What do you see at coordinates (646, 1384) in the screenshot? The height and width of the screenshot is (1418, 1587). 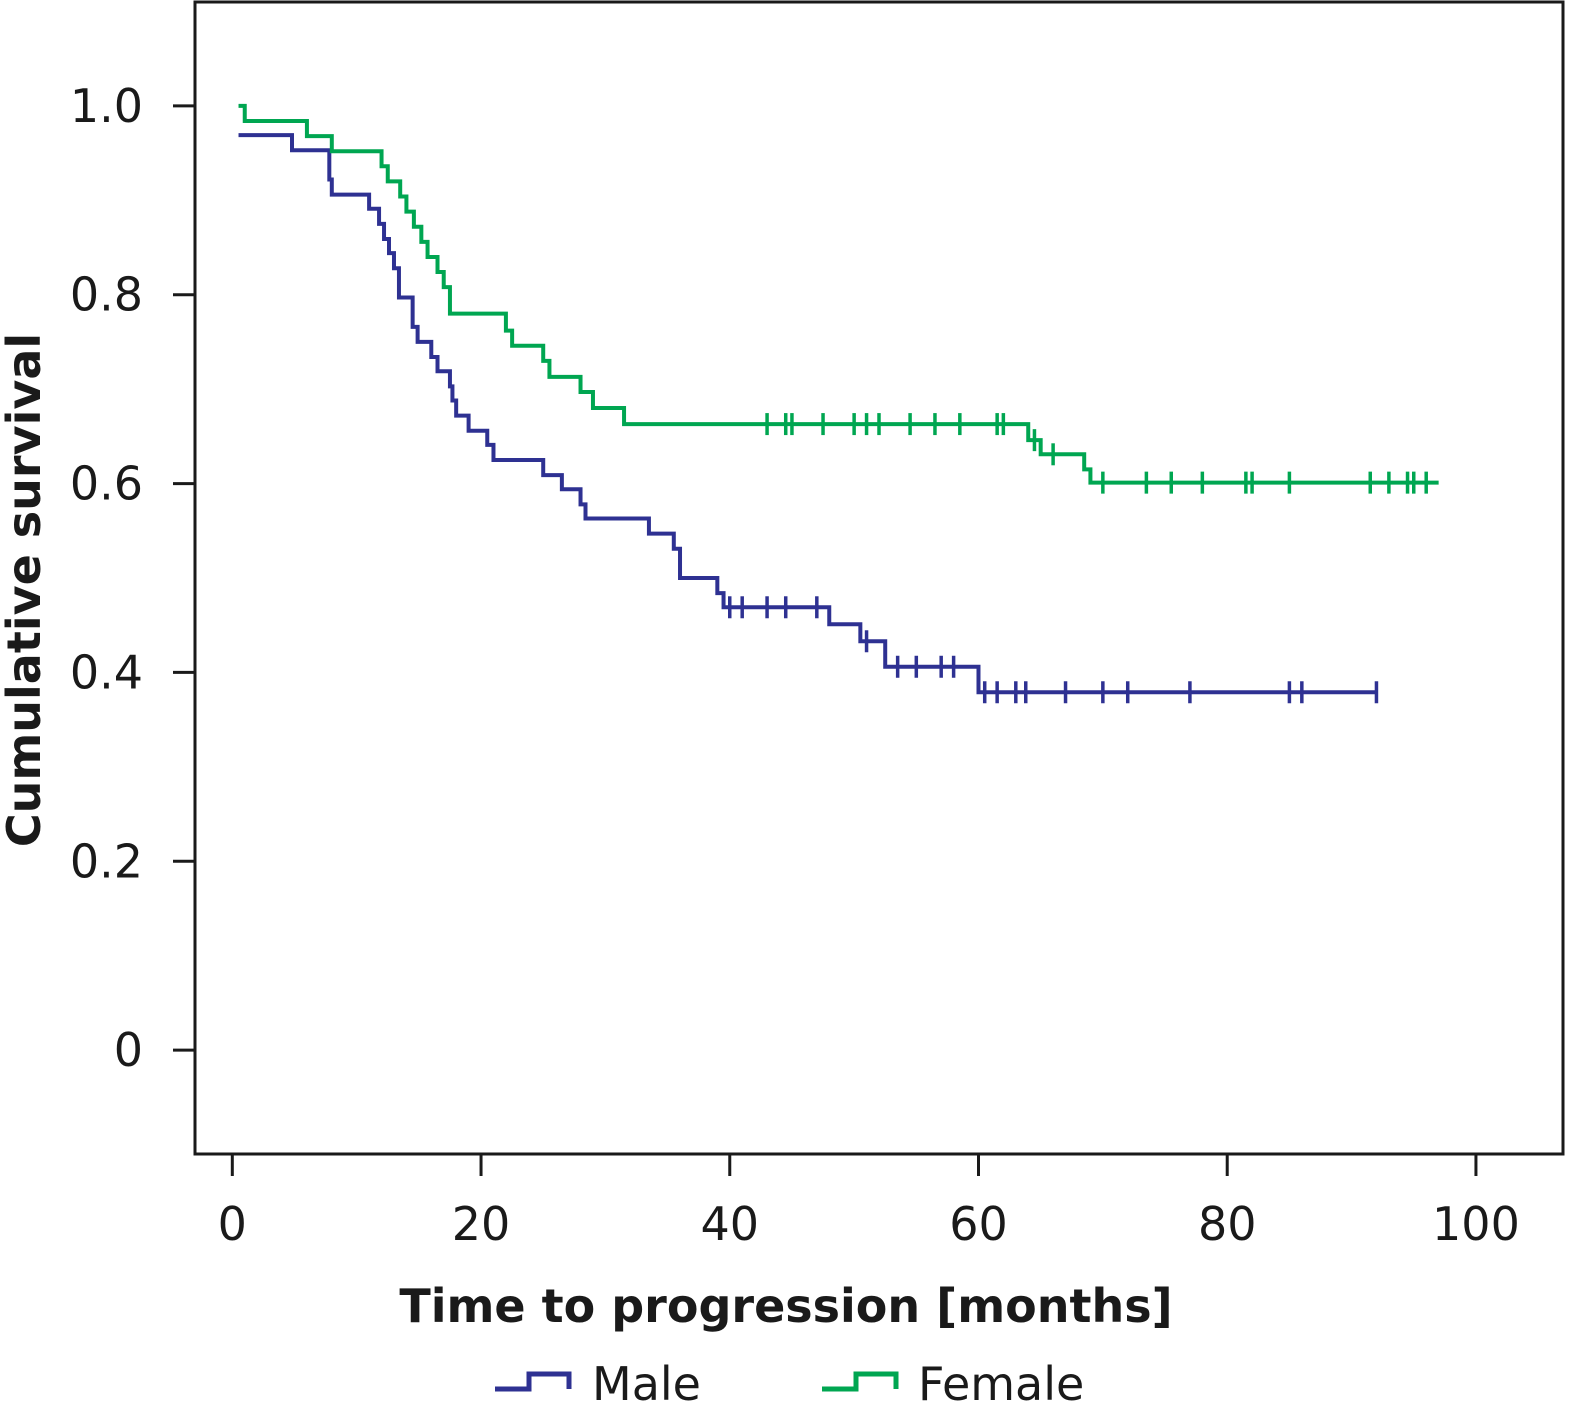 I see `legend-label-male: Male` at bounding box center [646, 1384].